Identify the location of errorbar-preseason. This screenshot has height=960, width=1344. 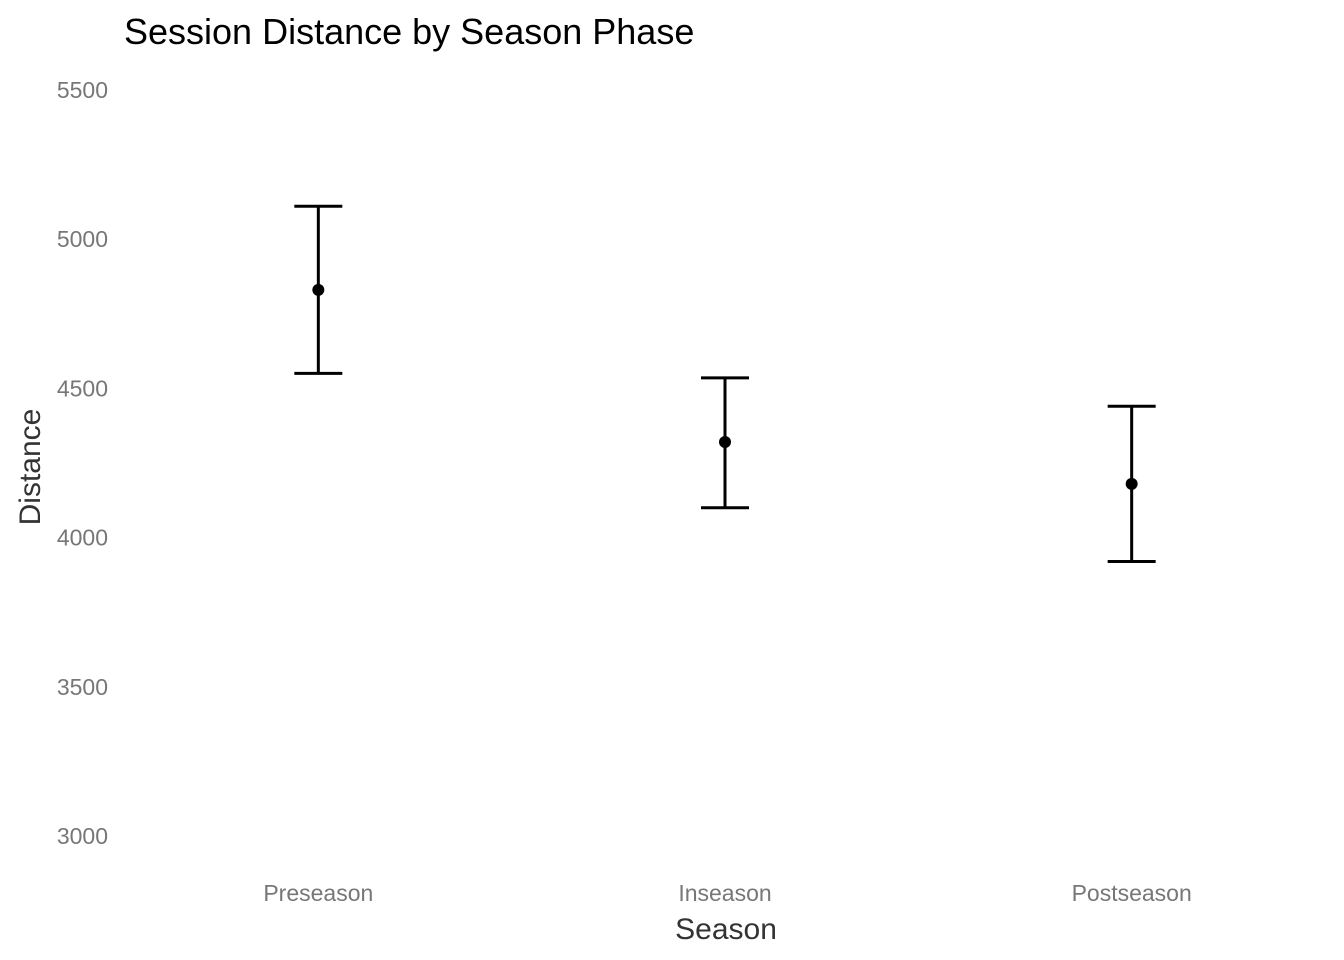
(318, 289).